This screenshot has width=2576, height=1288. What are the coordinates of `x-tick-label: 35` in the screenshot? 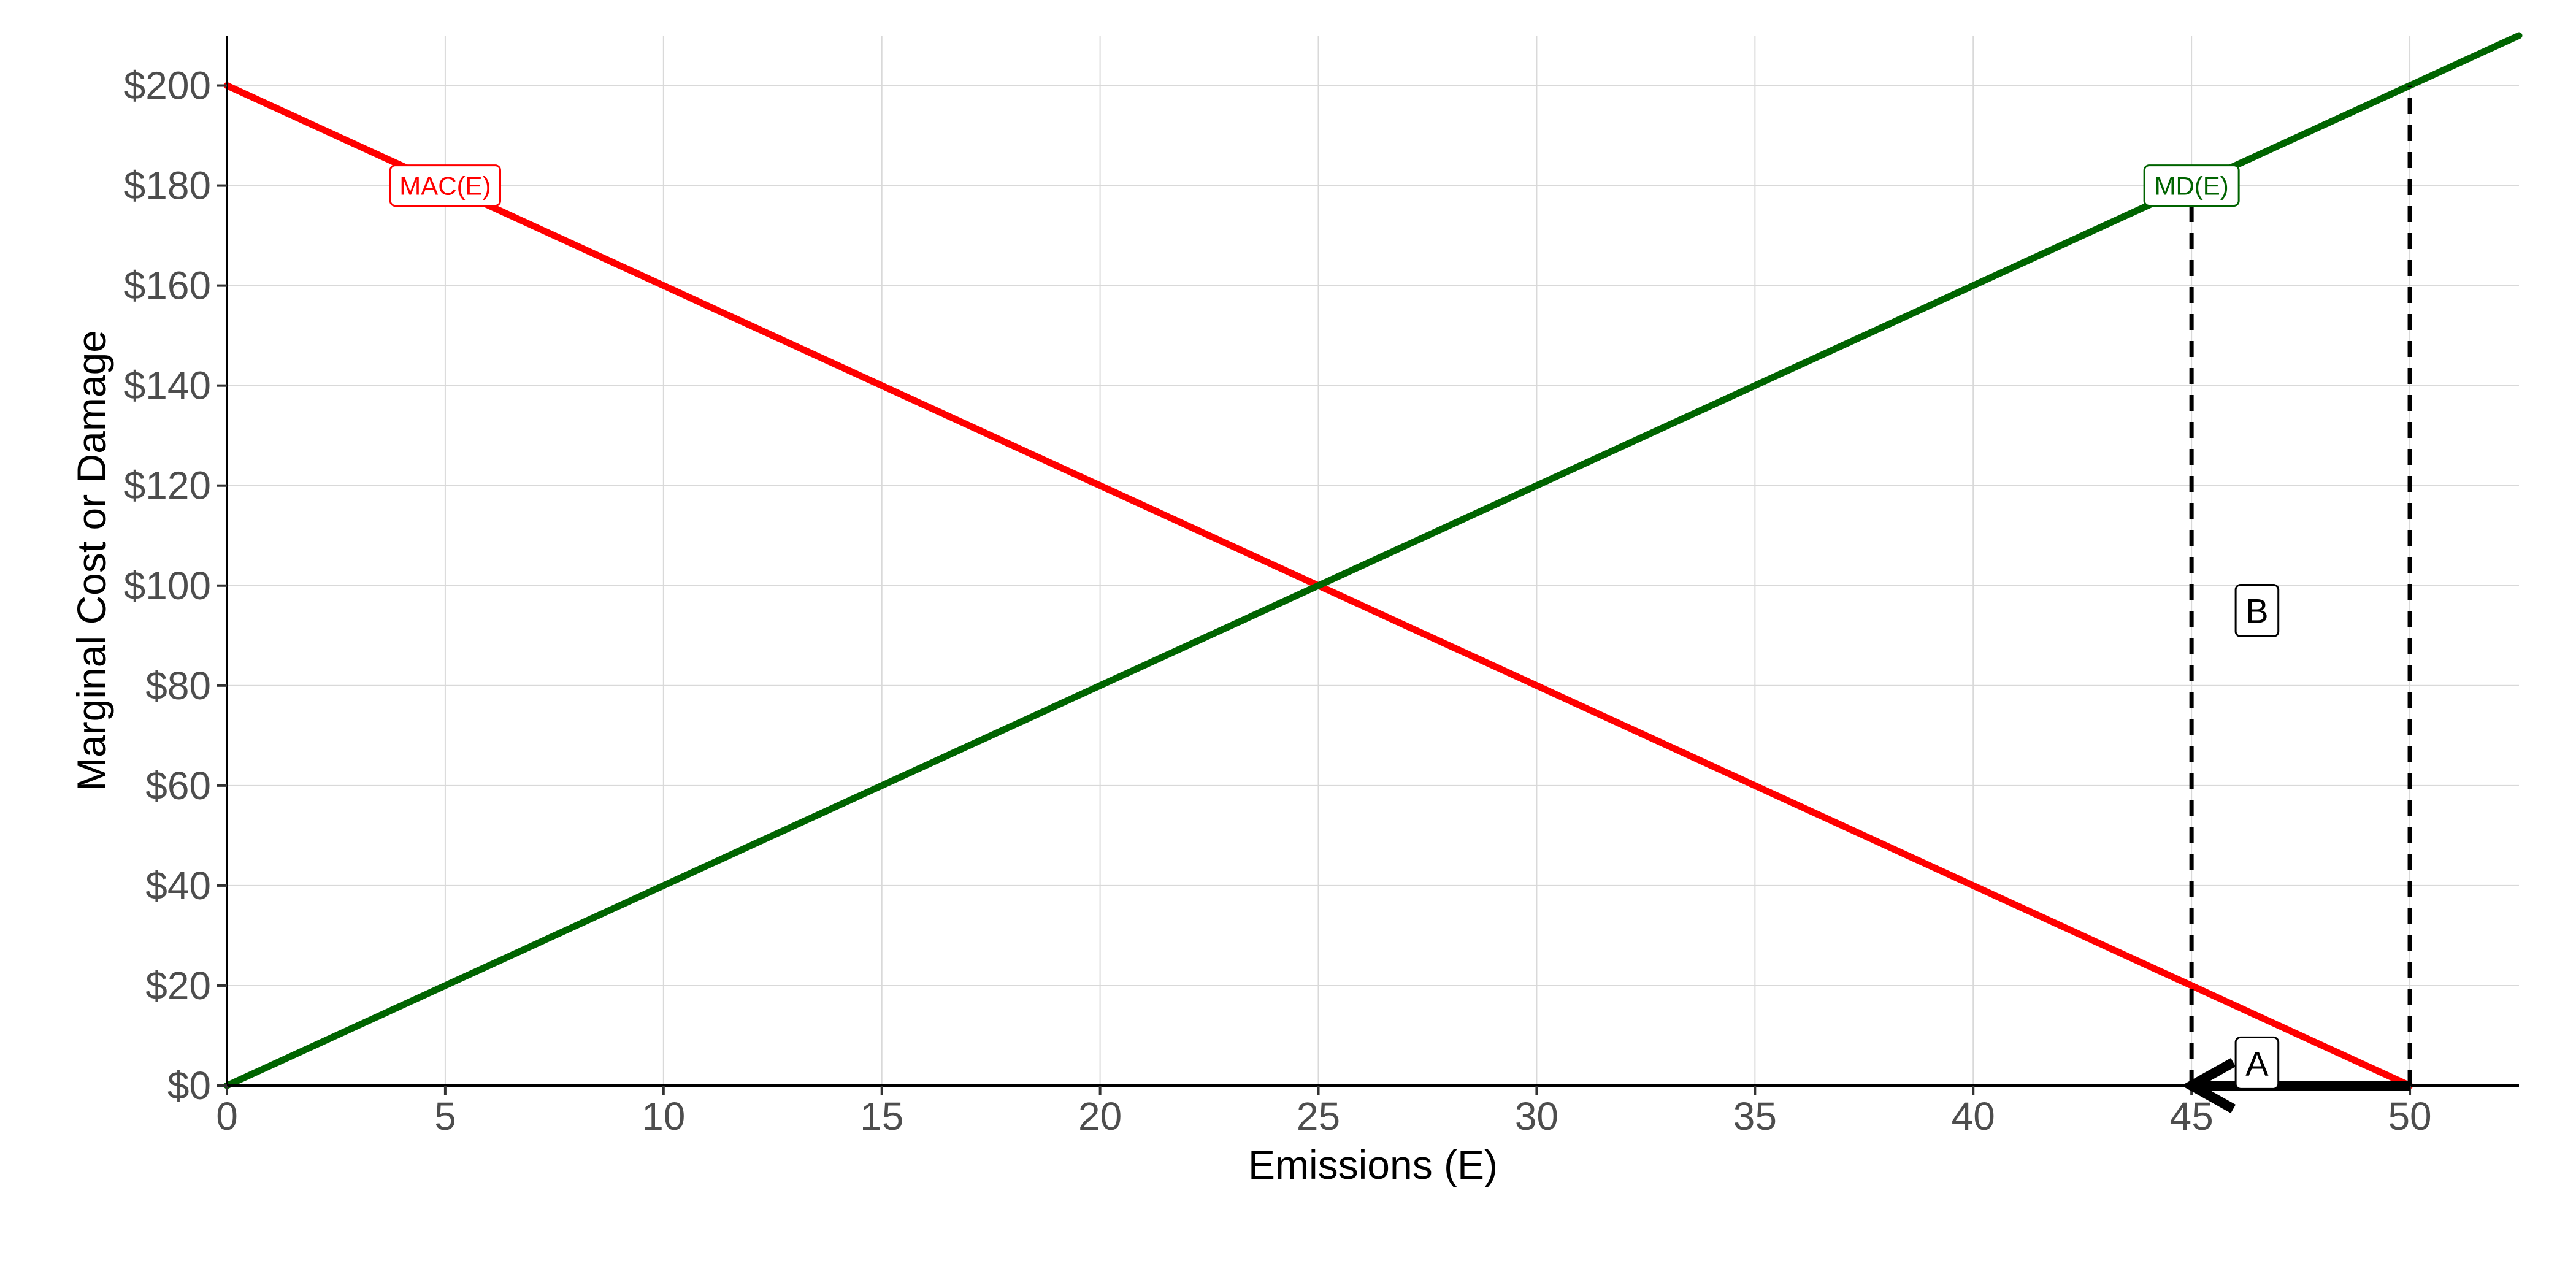 It's located at (1755, 1116).